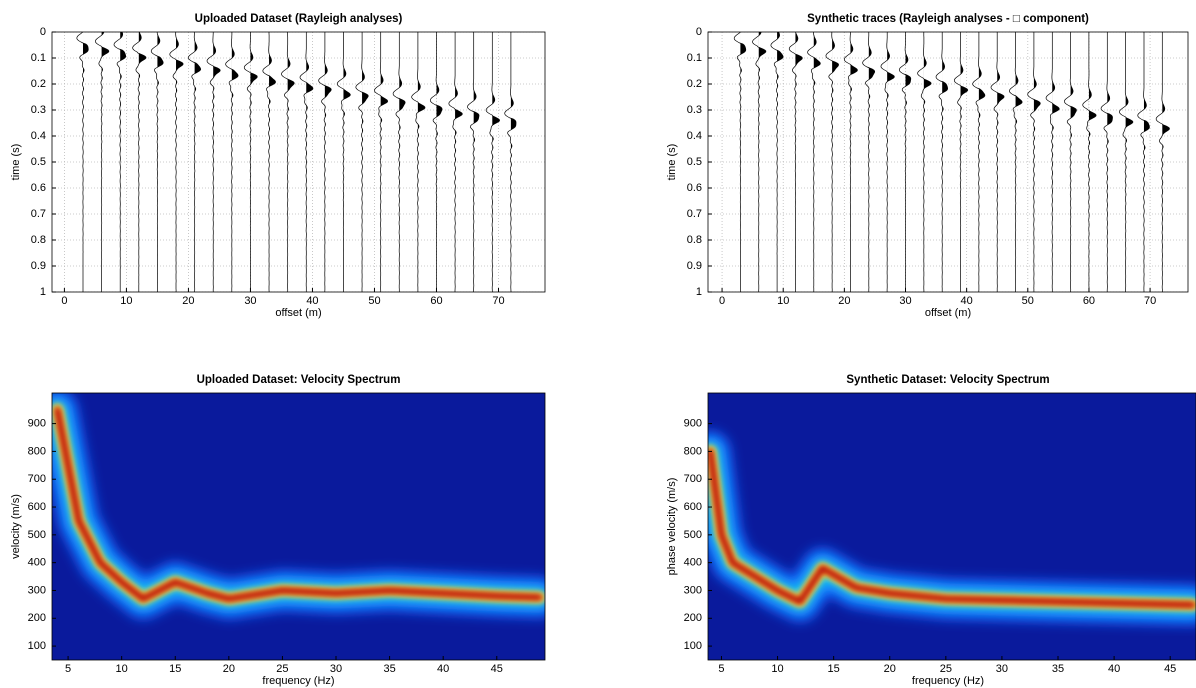  Describe the element at coordinates (948, 313) in the screenshot. I see `x-axis-label: offset (m)` at that location.